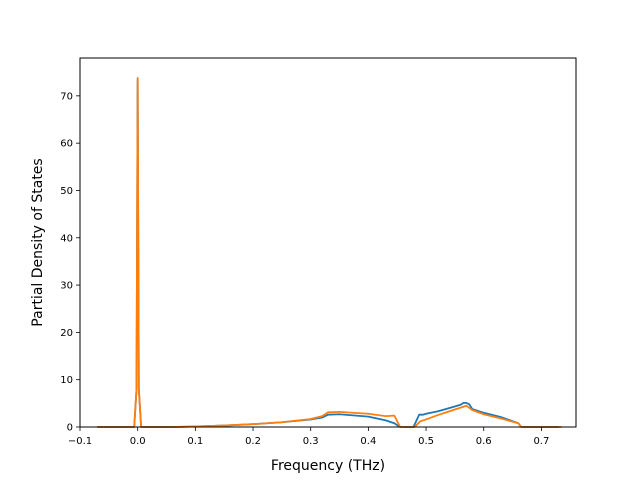 Image resolution: width=640 pixels, height=480 pixels. Describe the element at coordinates (66, 191) in the screenshot. I see `y-tick-label: 50` at that location.